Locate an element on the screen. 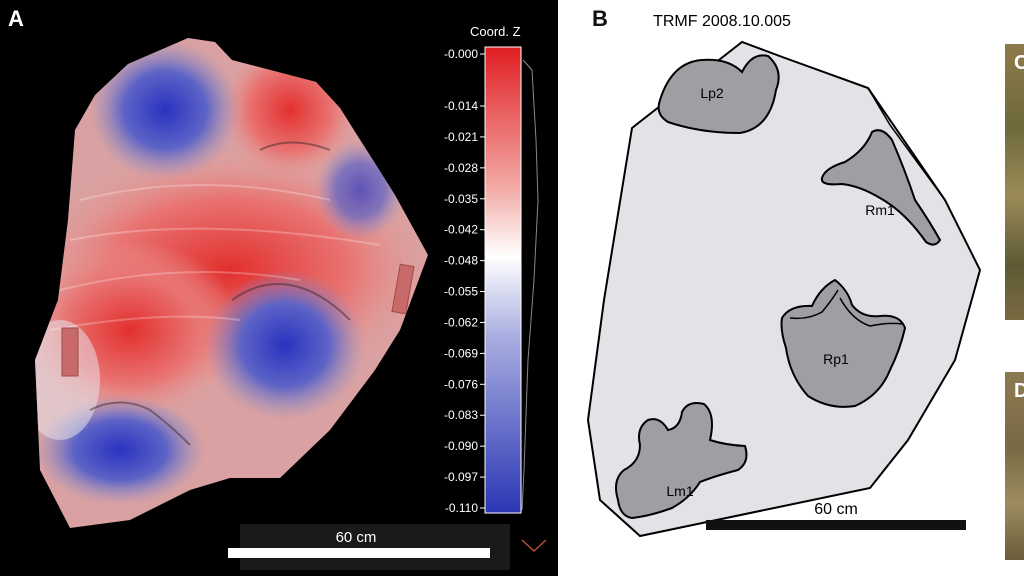 The image size is (1024, 581). panel-c-label: C is located at coordinates (1019, 63).